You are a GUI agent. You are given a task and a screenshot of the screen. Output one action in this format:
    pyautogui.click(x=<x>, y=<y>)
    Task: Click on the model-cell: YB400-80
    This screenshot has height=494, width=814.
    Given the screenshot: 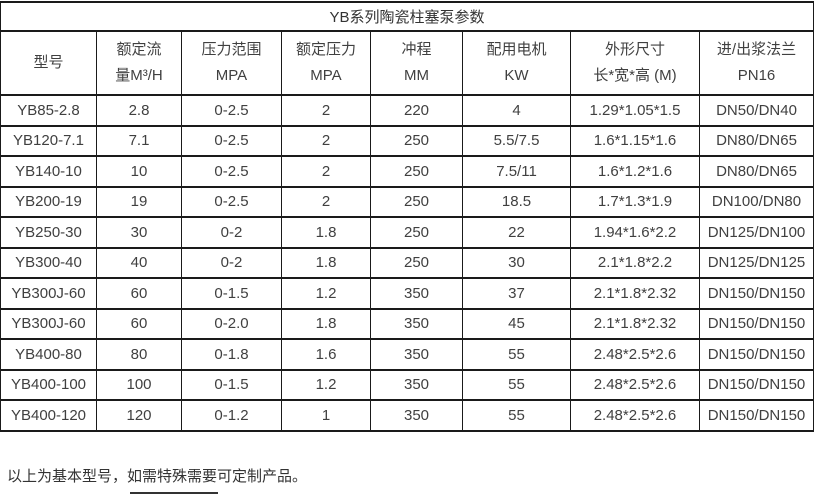 What is the action you would take?
    pyautogui.click(x=48, y=354)
    